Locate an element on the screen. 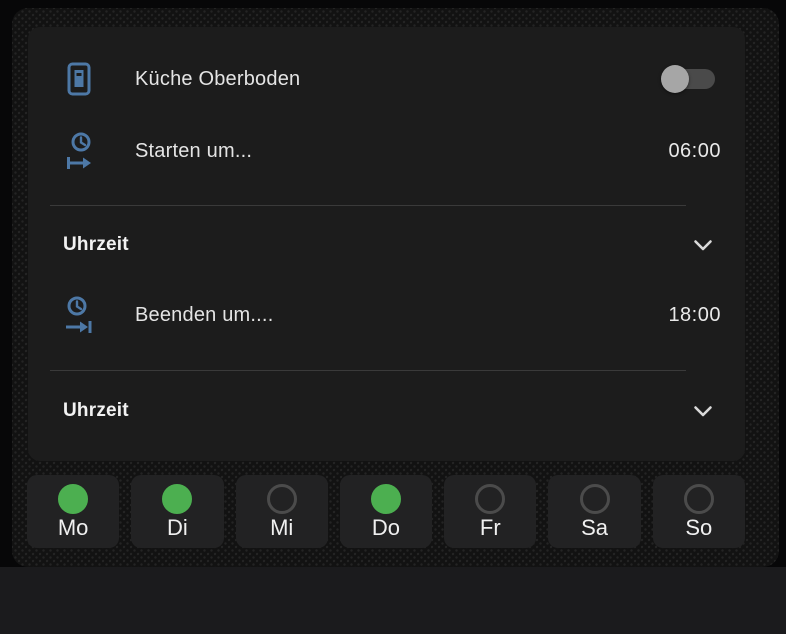  weekday-button: Di is located at coordinates (177, 511).